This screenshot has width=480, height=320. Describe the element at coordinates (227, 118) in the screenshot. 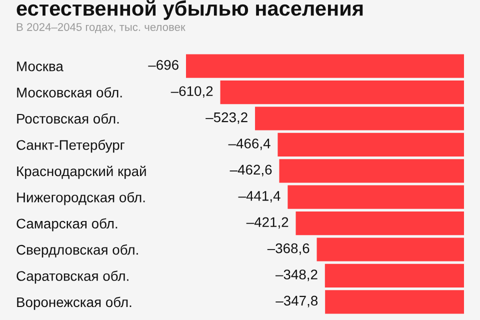

I see `data-label: –523,2` at that location.